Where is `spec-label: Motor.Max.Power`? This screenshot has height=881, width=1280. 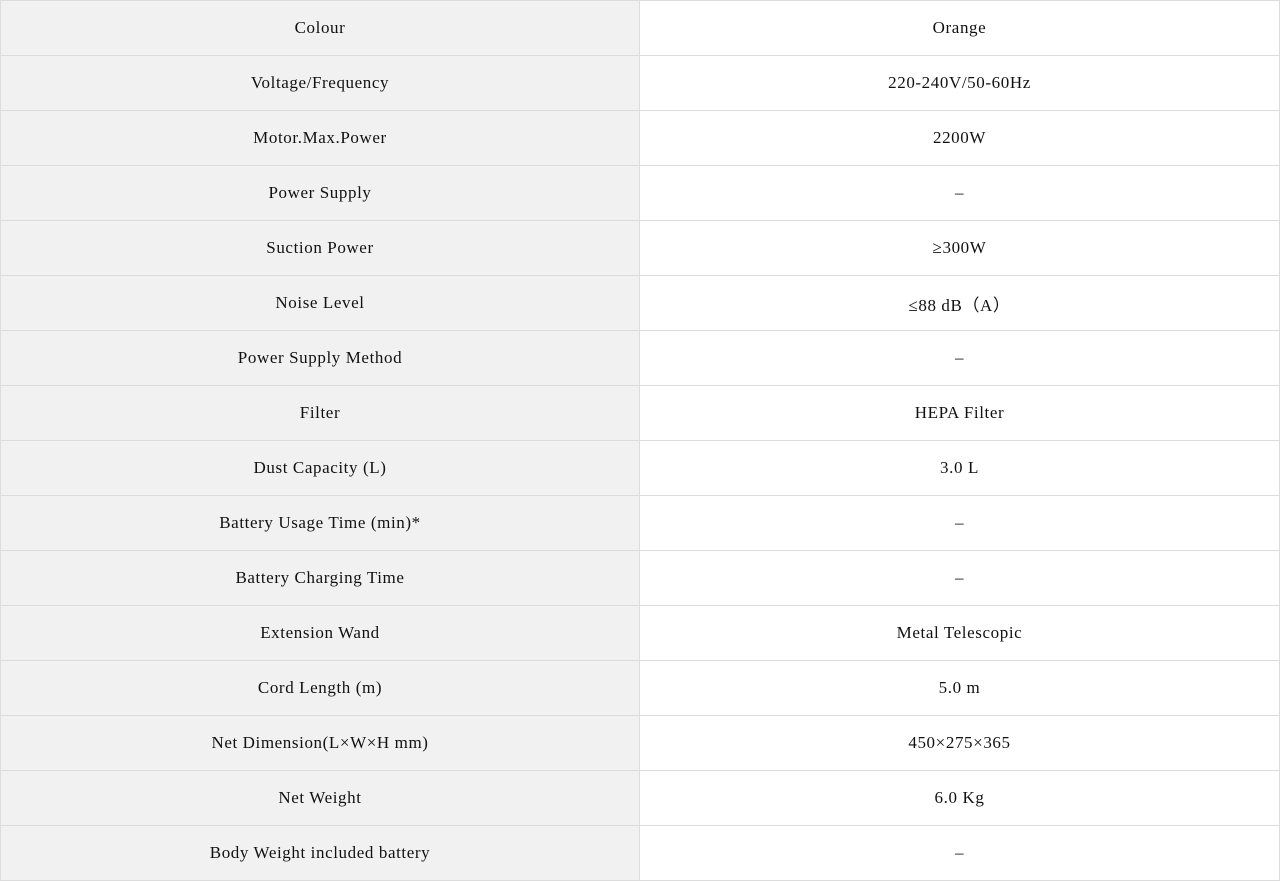 spec-label: Motor.Max.Power is located at coordinates (320, 138).